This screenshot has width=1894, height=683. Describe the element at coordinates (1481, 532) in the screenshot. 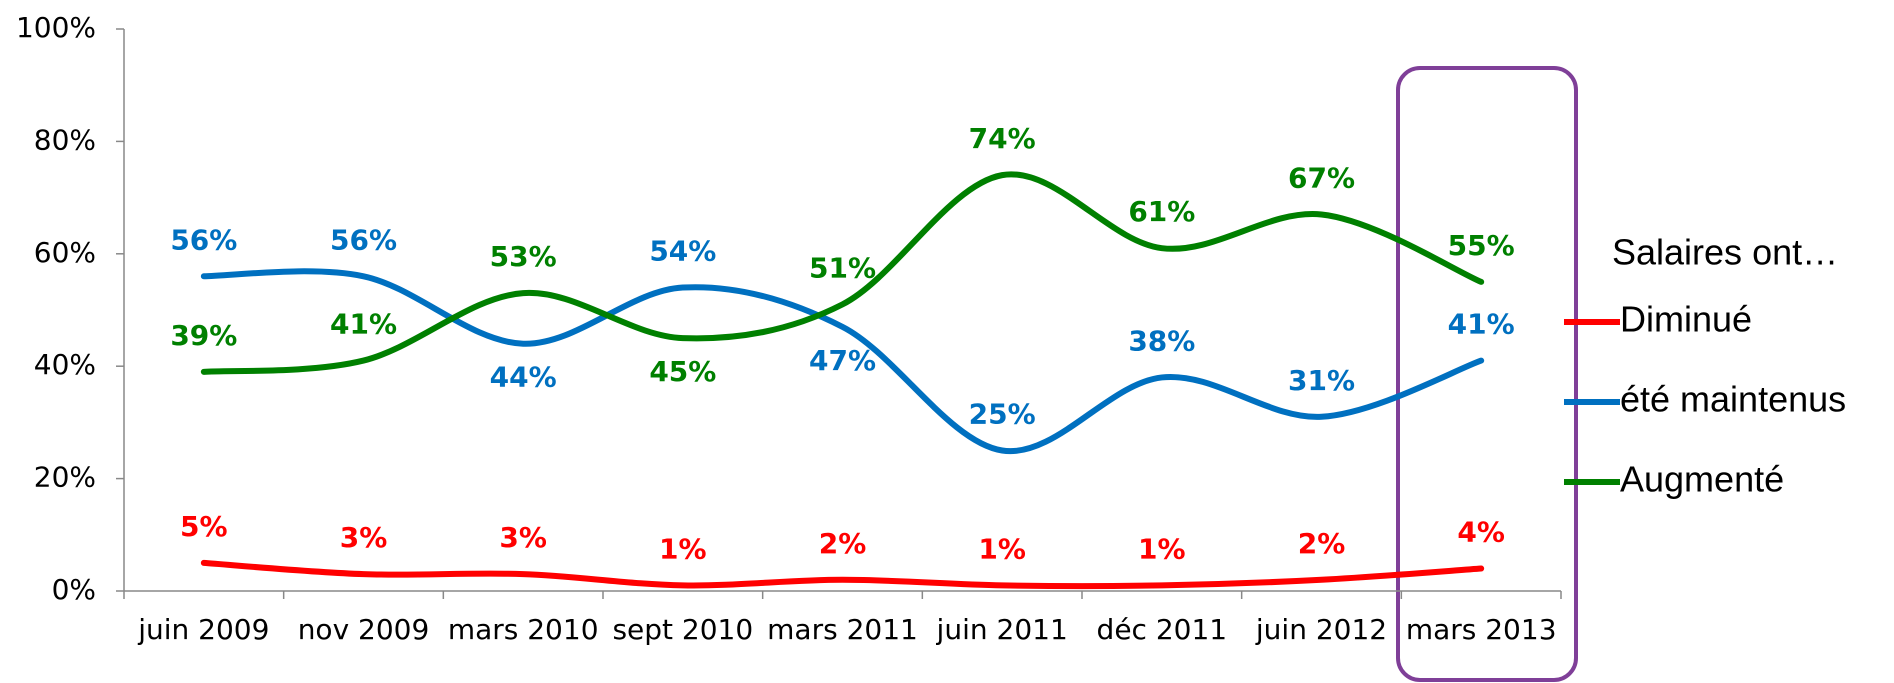

I see `data-label: 4%` at that location.